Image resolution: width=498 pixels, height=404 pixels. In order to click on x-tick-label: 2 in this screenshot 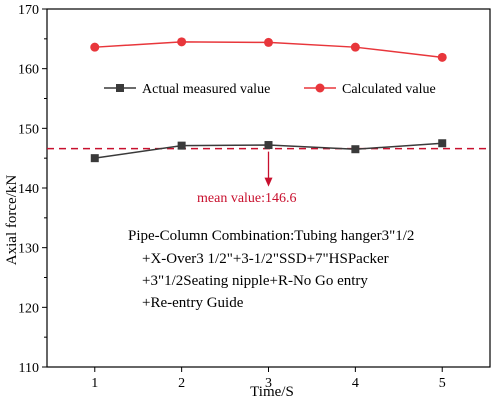, I will do `click(181, 383)`.